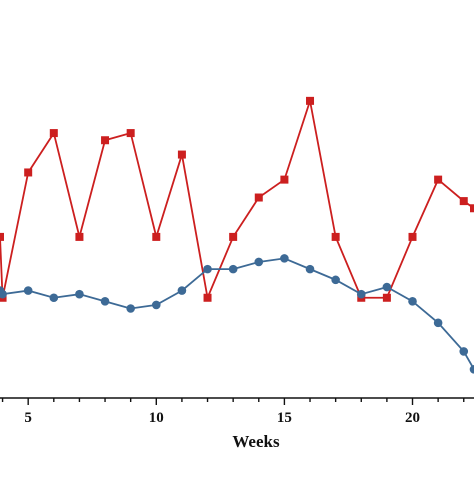  I want to click on x-tick-label: 20, so click(412, 418).